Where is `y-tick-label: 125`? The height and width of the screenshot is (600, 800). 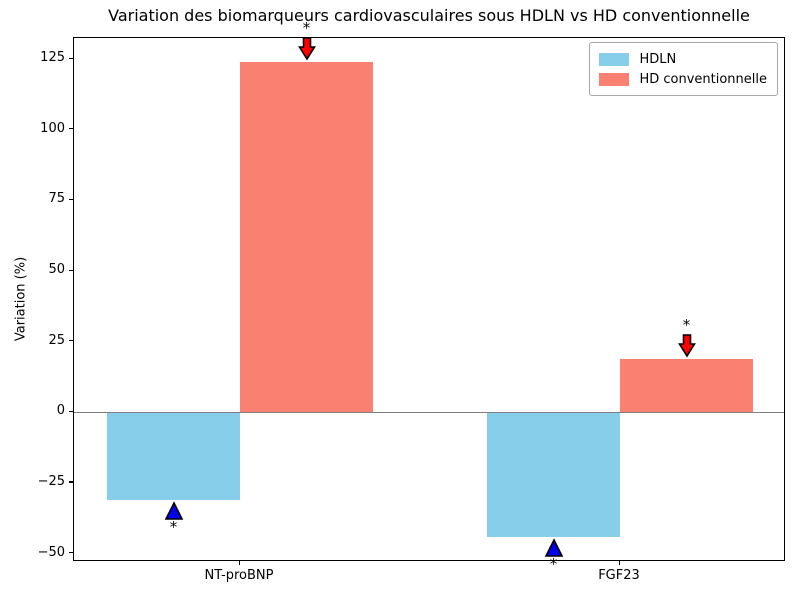
y-tick-label: 125 is located at coordinates (52, 58).